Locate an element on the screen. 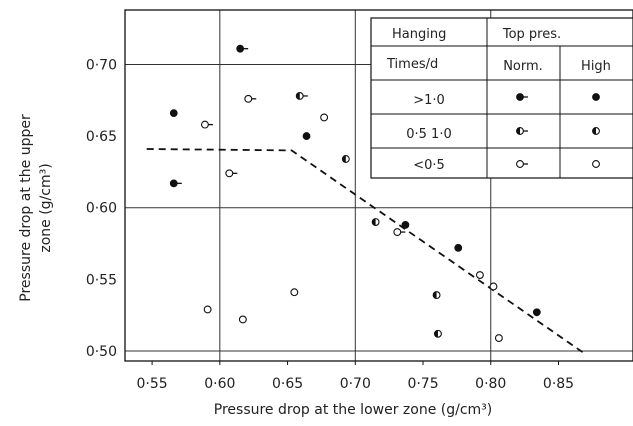  x-axis-ticks: 0·55 0·60 0·65 0·70 0·75 0·80 0·85 is located at coordinates (355, 376).